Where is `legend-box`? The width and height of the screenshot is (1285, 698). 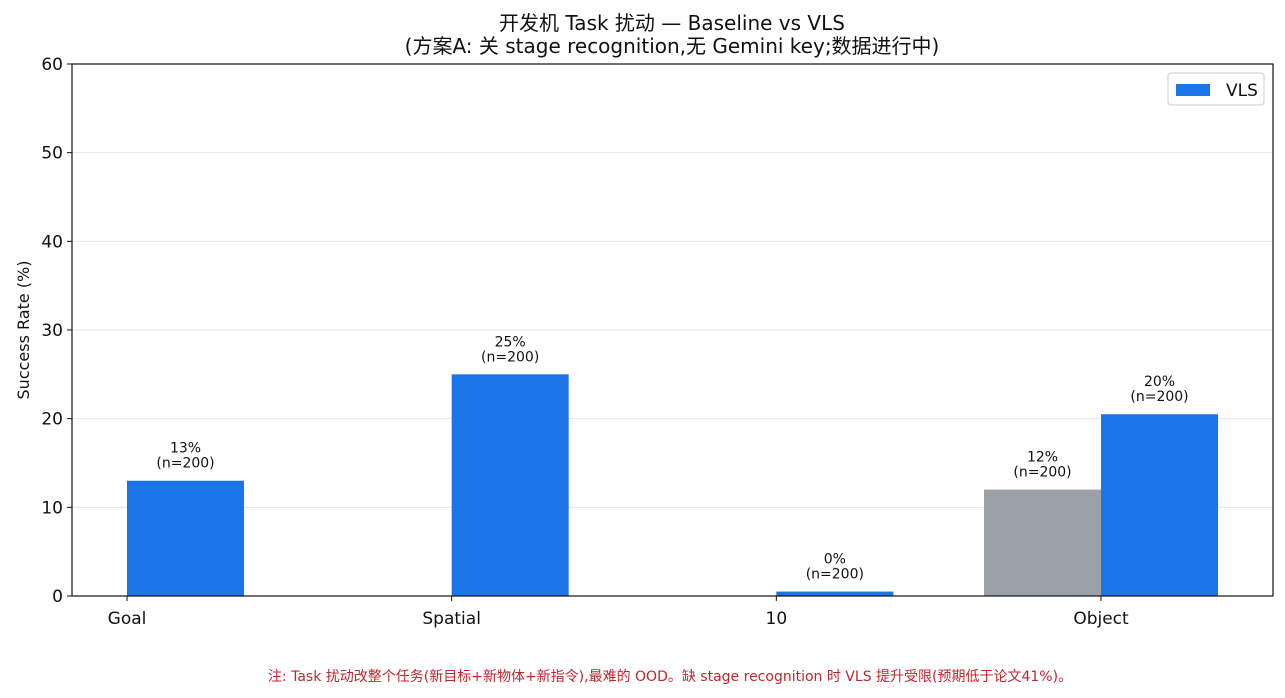 legend-box is located at coordinates (1216, 89).